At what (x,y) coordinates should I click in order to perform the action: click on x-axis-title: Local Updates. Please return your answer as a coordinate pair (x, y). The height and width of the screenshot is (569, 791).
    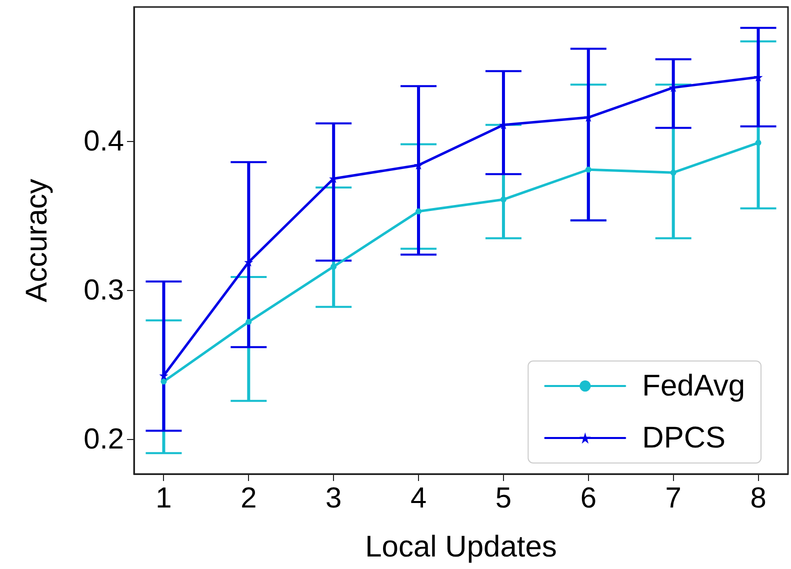
    Looking at the image, I should click on (461, 547).